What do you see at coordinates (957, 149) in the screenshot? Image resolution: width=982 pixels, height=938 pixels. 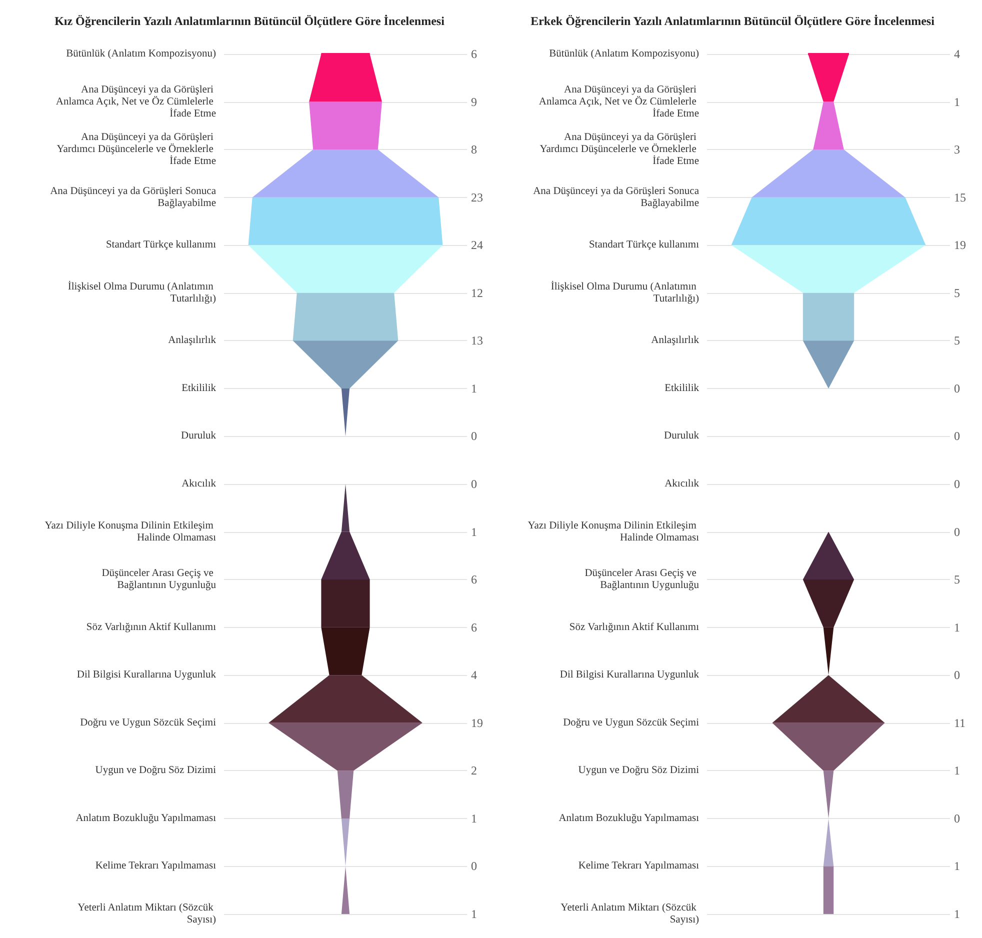 I see `data-label: 3` at bounding box center [957, 149].